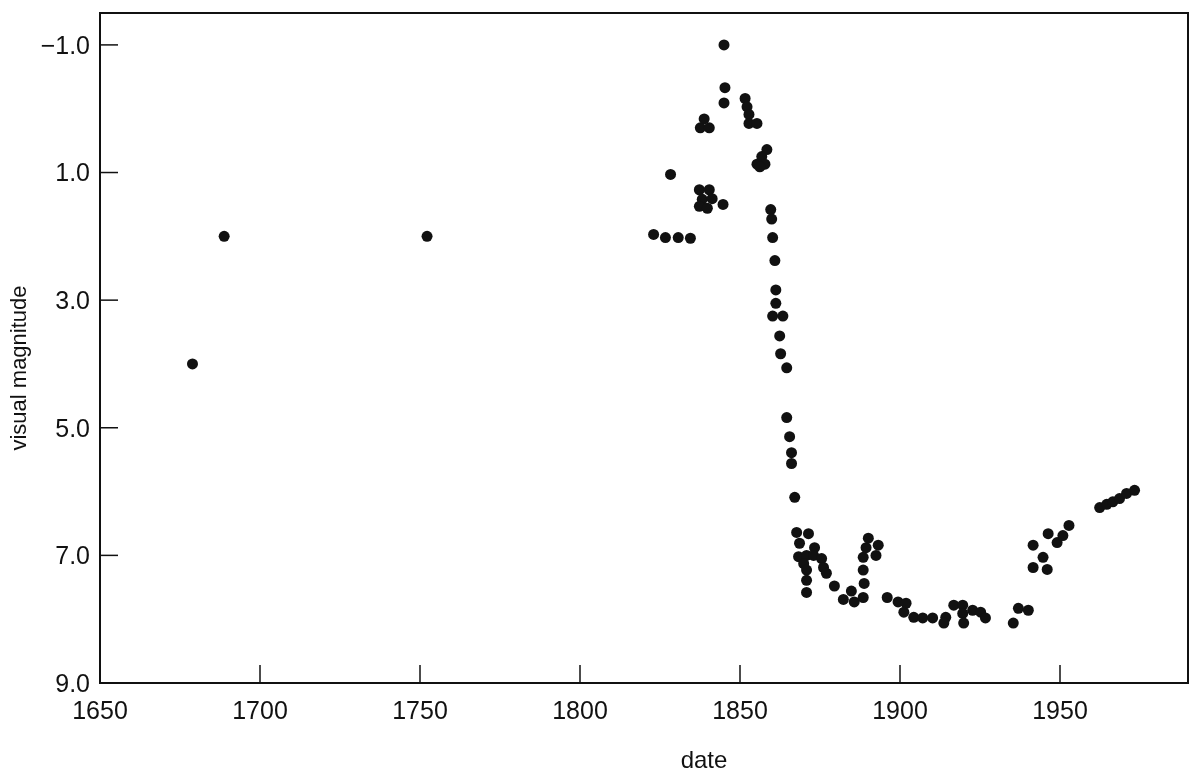 Image resolution: width=1200 pixels, height=782 pixels. Describe the element at coordinates (1060, 710) in the screenshot. I see `x-tick-label: 1950` at that location.